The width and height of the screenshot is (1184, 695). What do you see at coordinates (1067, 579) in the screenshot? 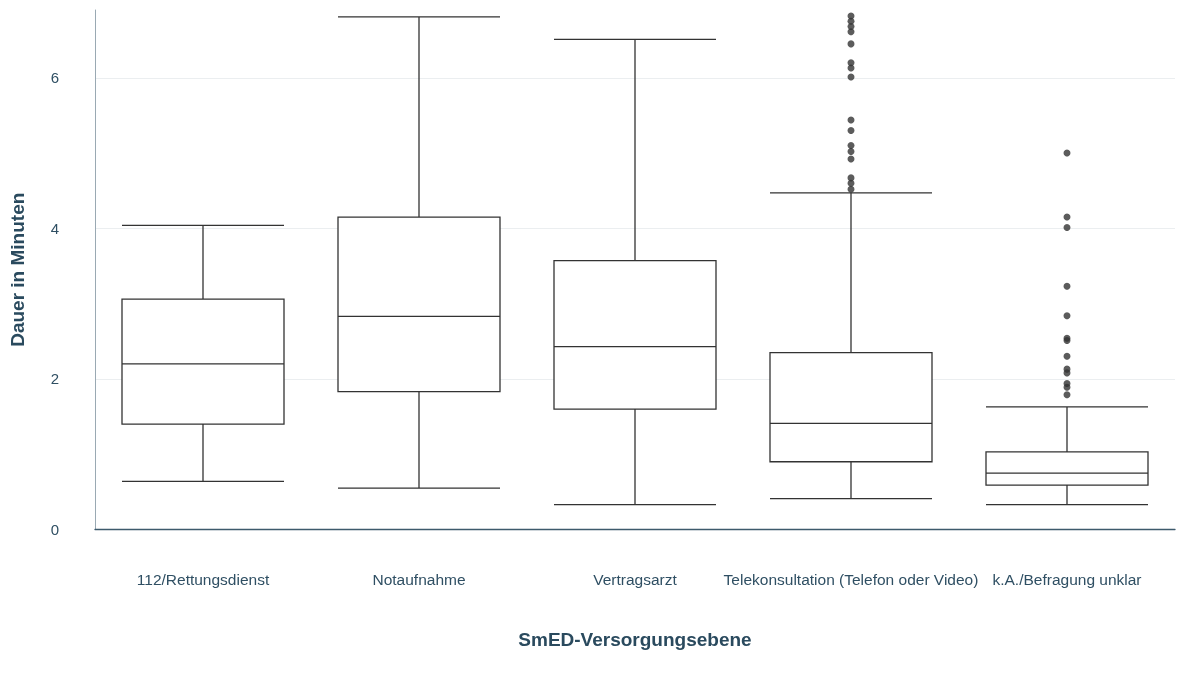
I see `x-tick-label: k.A./Befragung unklar` at bounding box center [1067, 579].